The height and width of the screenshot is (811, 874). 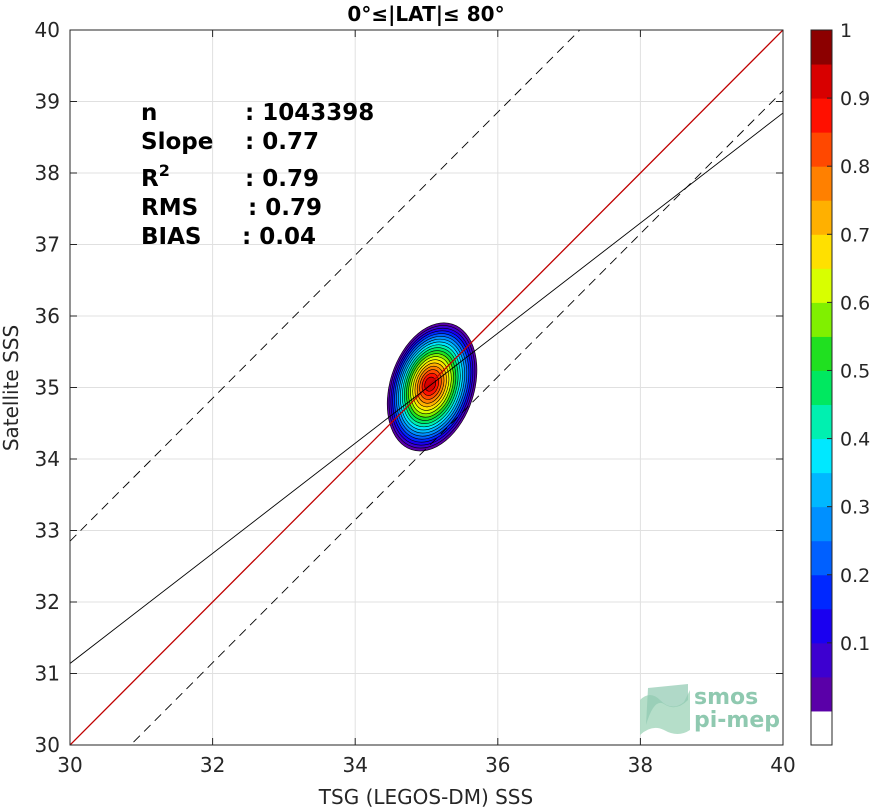 What do you see at coordinates (47, 745) in the screenshot?
I see `y-tick-label: 30` at bounding box center [47, 745].